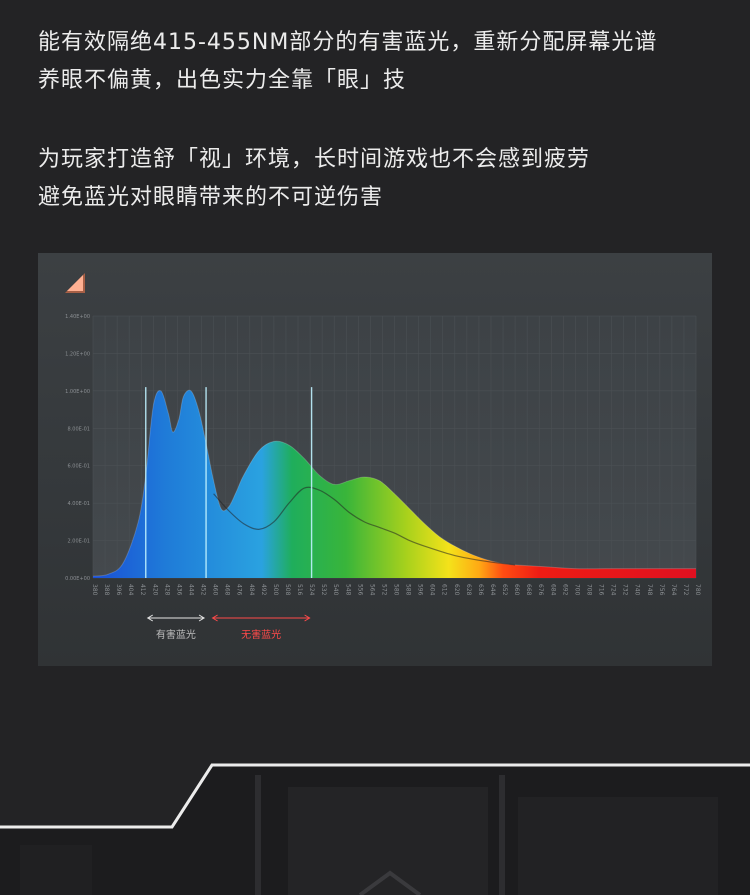 This screenshot has width=750, height=895. What do you see at coordinates (229, 482) in the screenshot?
I see `marker-lines` at bounding box center [229, 482].